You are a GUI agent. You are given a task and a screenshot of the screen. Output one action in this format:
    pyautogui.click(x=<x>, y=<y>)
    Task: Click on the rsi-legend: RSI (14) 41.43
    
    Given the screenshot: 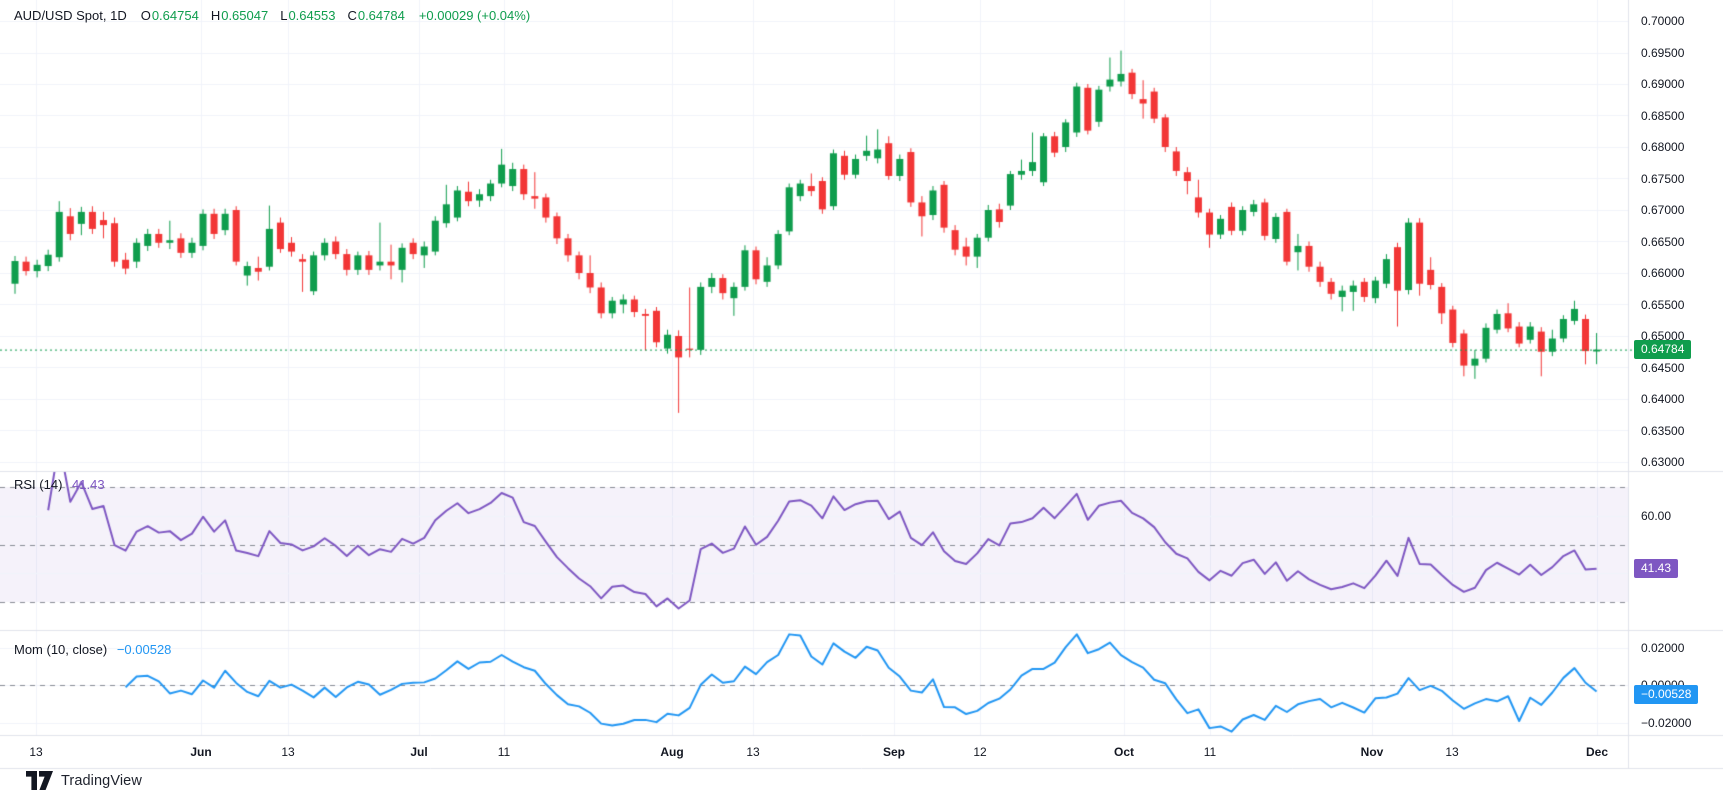 What is the action you would take?
    pyautogui.click(x=59, y=484)
    